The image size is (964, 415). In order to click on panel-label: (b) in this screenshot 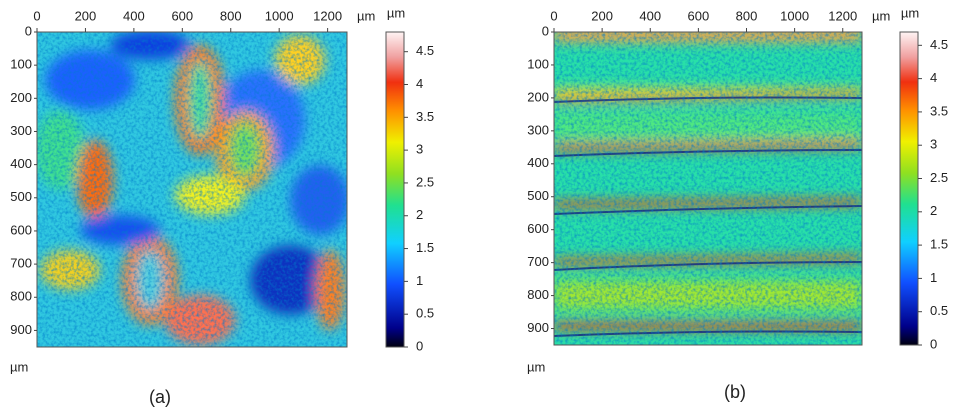, I will do `click(735, 392)`.